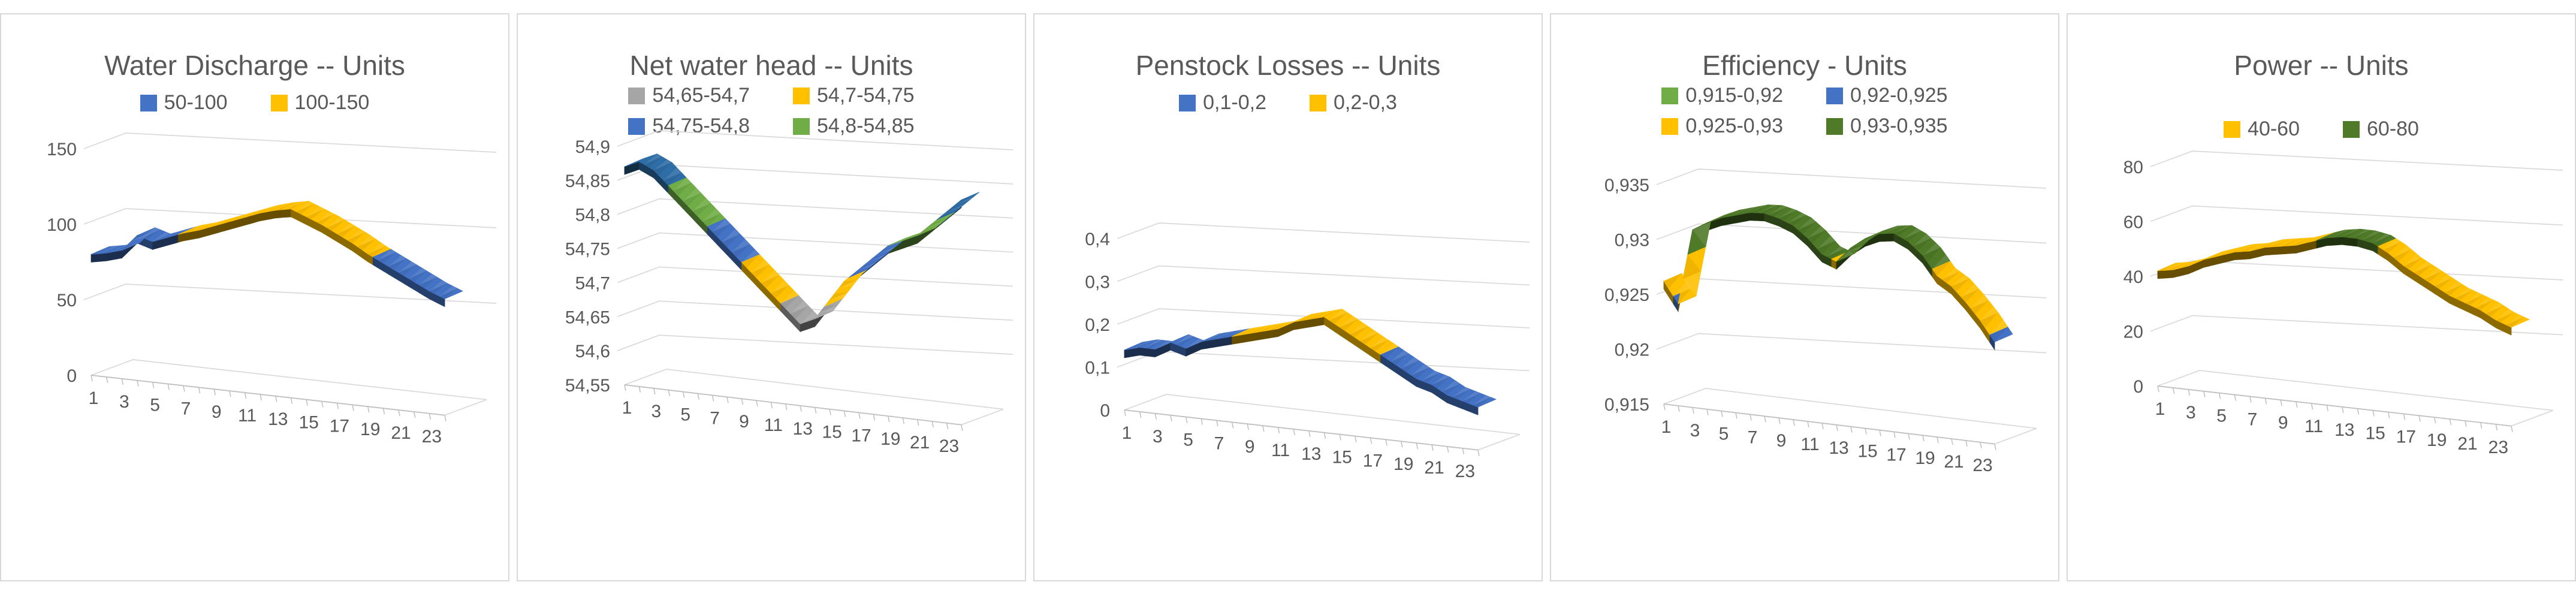 The width and height of the screenshot is (2576, 597). Describe the element at coordinates (1250, 447) in the screenshot. I see `x-tick-label: 9` at that location.